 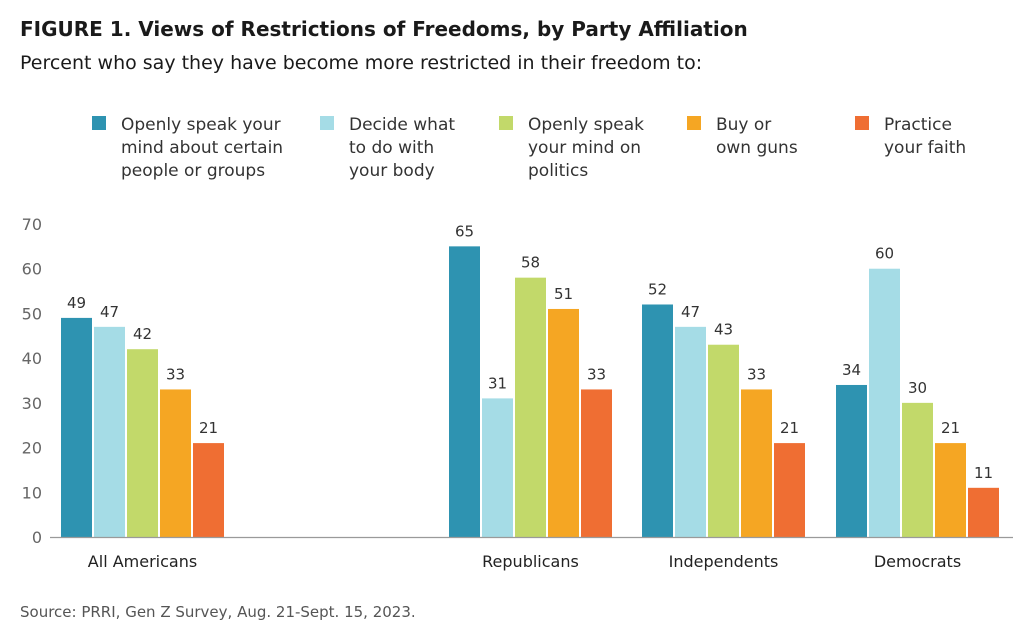 I want to click on category-label: Independents, so click(x=724, y=561).